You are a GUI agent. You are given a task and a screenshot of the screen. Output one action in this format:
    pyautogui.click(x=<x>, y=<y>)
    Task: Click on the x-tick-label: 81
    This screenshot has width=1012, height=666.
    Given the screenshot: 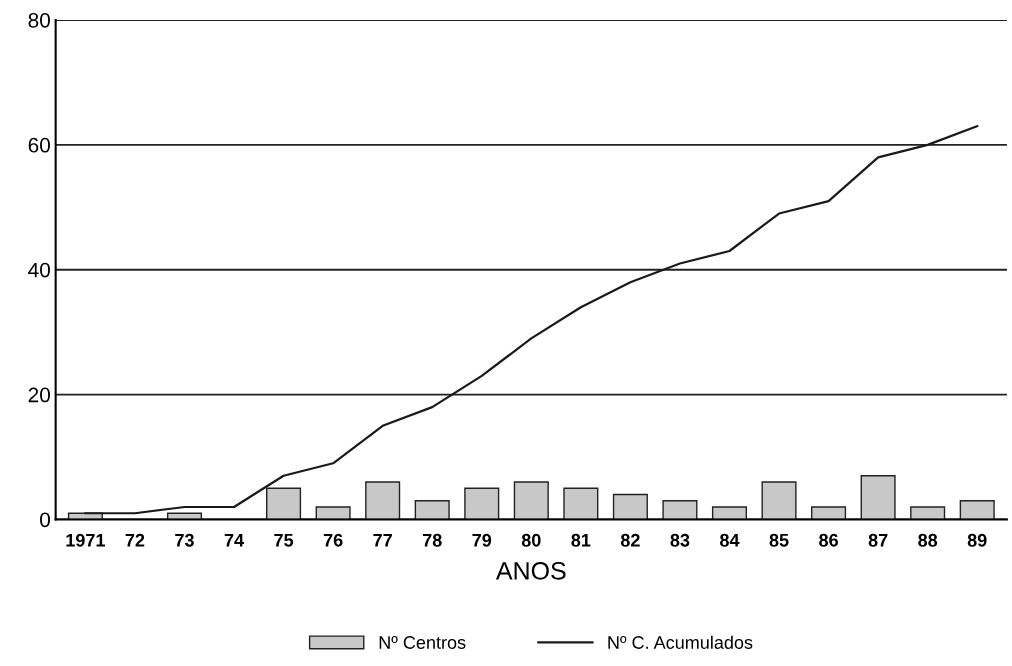 What is the action you would take?
    pyautogui.click(x=581, y=540)
    